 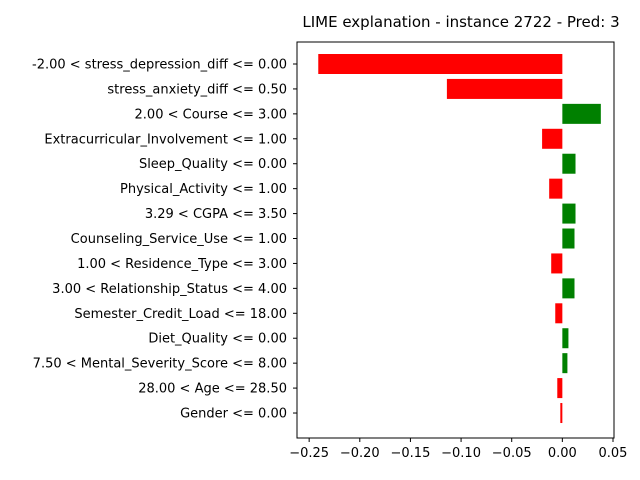 What do you see at coordinates (203, 189) in the screenshot?
I see `category-label-5: Physical_Activity <= 1.00` at bounding box center [203, 189].